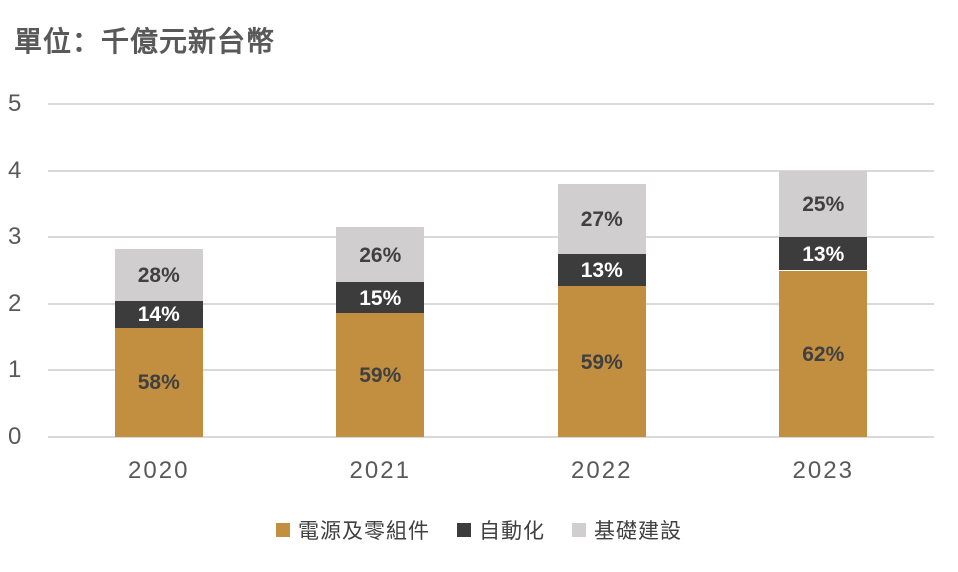 The width and height of the screenshot is (958, 572). I want to click on legend-item: 基礎建設, so click(627, 530).